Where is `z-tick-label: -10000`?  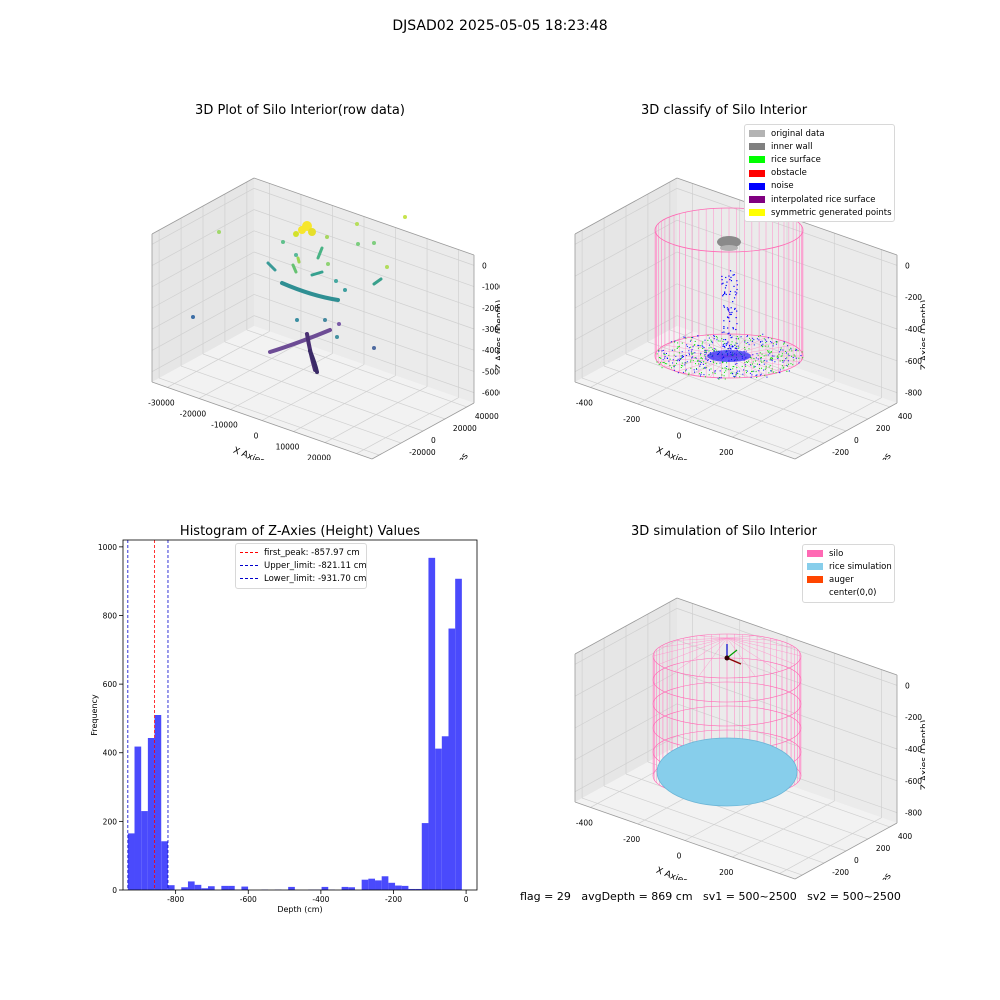 z-tick-label: -10000 is located at coordinates (491, 287).